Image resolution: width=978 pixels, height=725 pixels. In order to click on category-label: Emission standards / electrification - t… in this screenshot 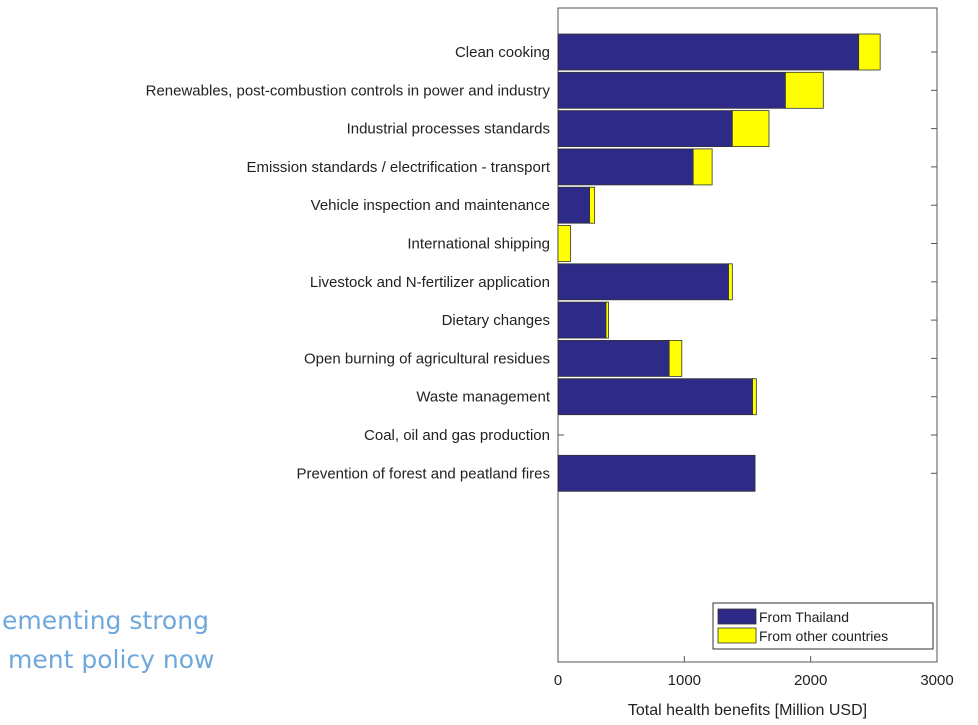, I will do `click(399, 167)`.